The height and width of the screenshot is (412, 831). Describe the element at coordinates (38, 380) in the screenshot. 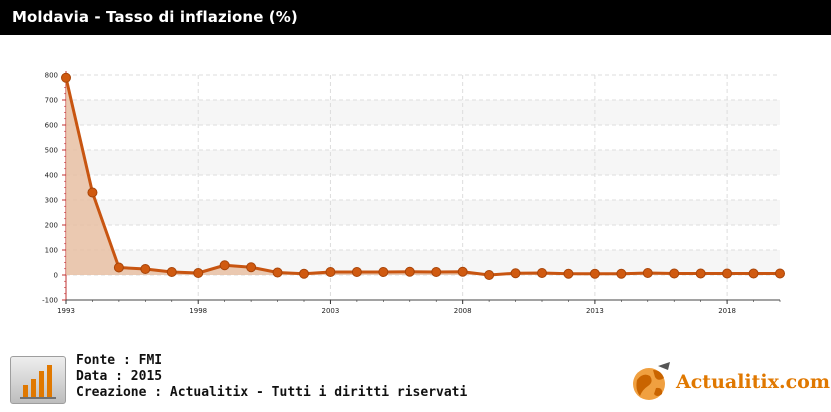

I see `bar-chart-icon` at that location.